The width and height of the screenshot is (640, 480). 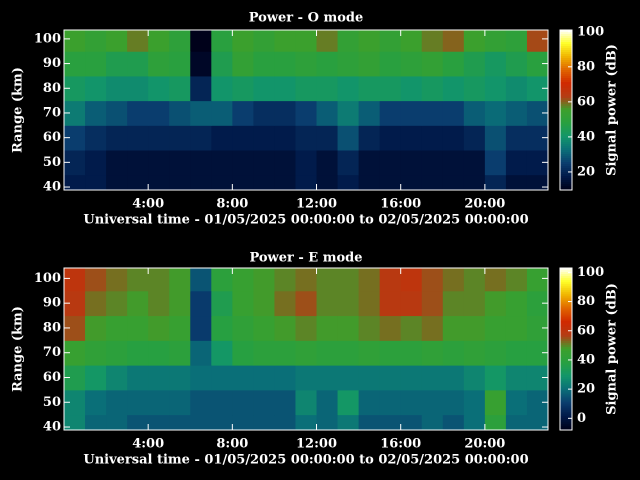 What do you see at coordinates (52, 303) in the screenshot?
I see `y-tick-label: 90` at bounding box center [52, 303].